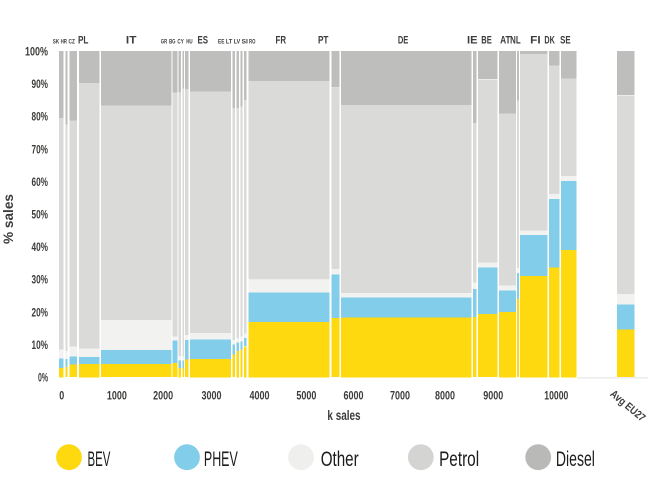 This screenshot has width=650, height=485. Describe the element at coordinates (8, 219) in the screenshot. I see `svg-text: % sales` at that location.